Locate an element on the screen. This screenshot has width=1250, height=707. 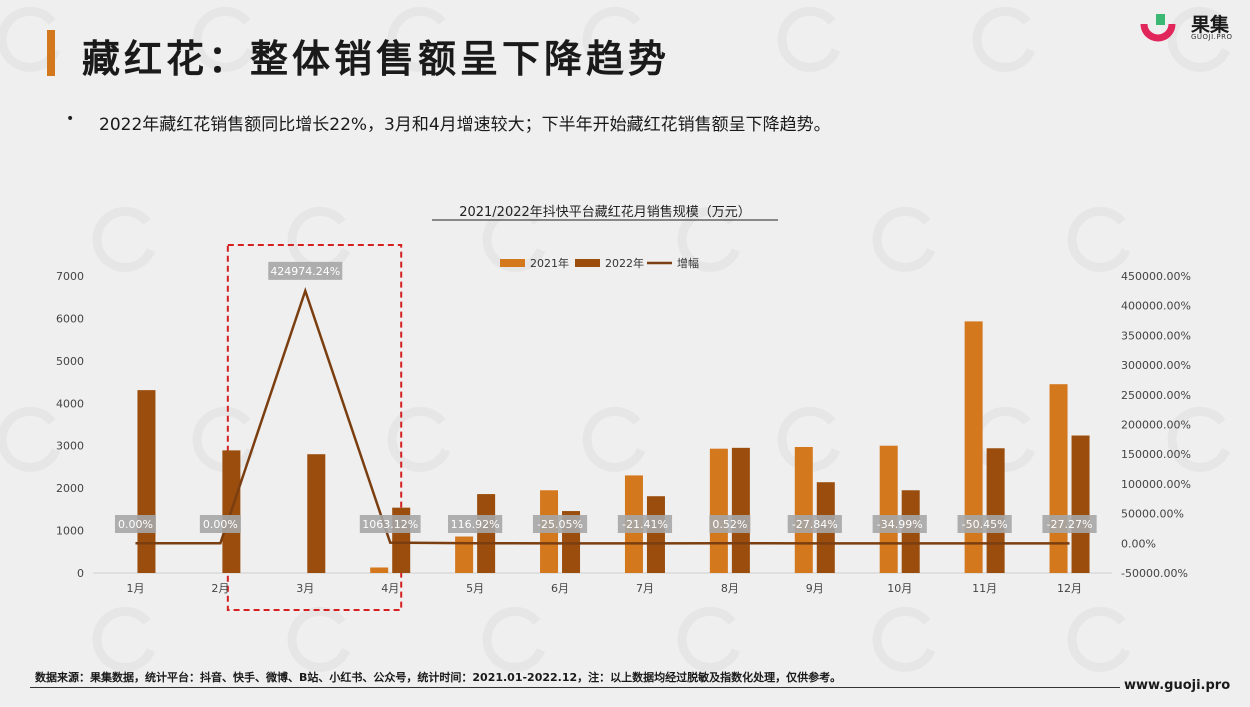
logo-icon is located at coordinates (1158, 28).